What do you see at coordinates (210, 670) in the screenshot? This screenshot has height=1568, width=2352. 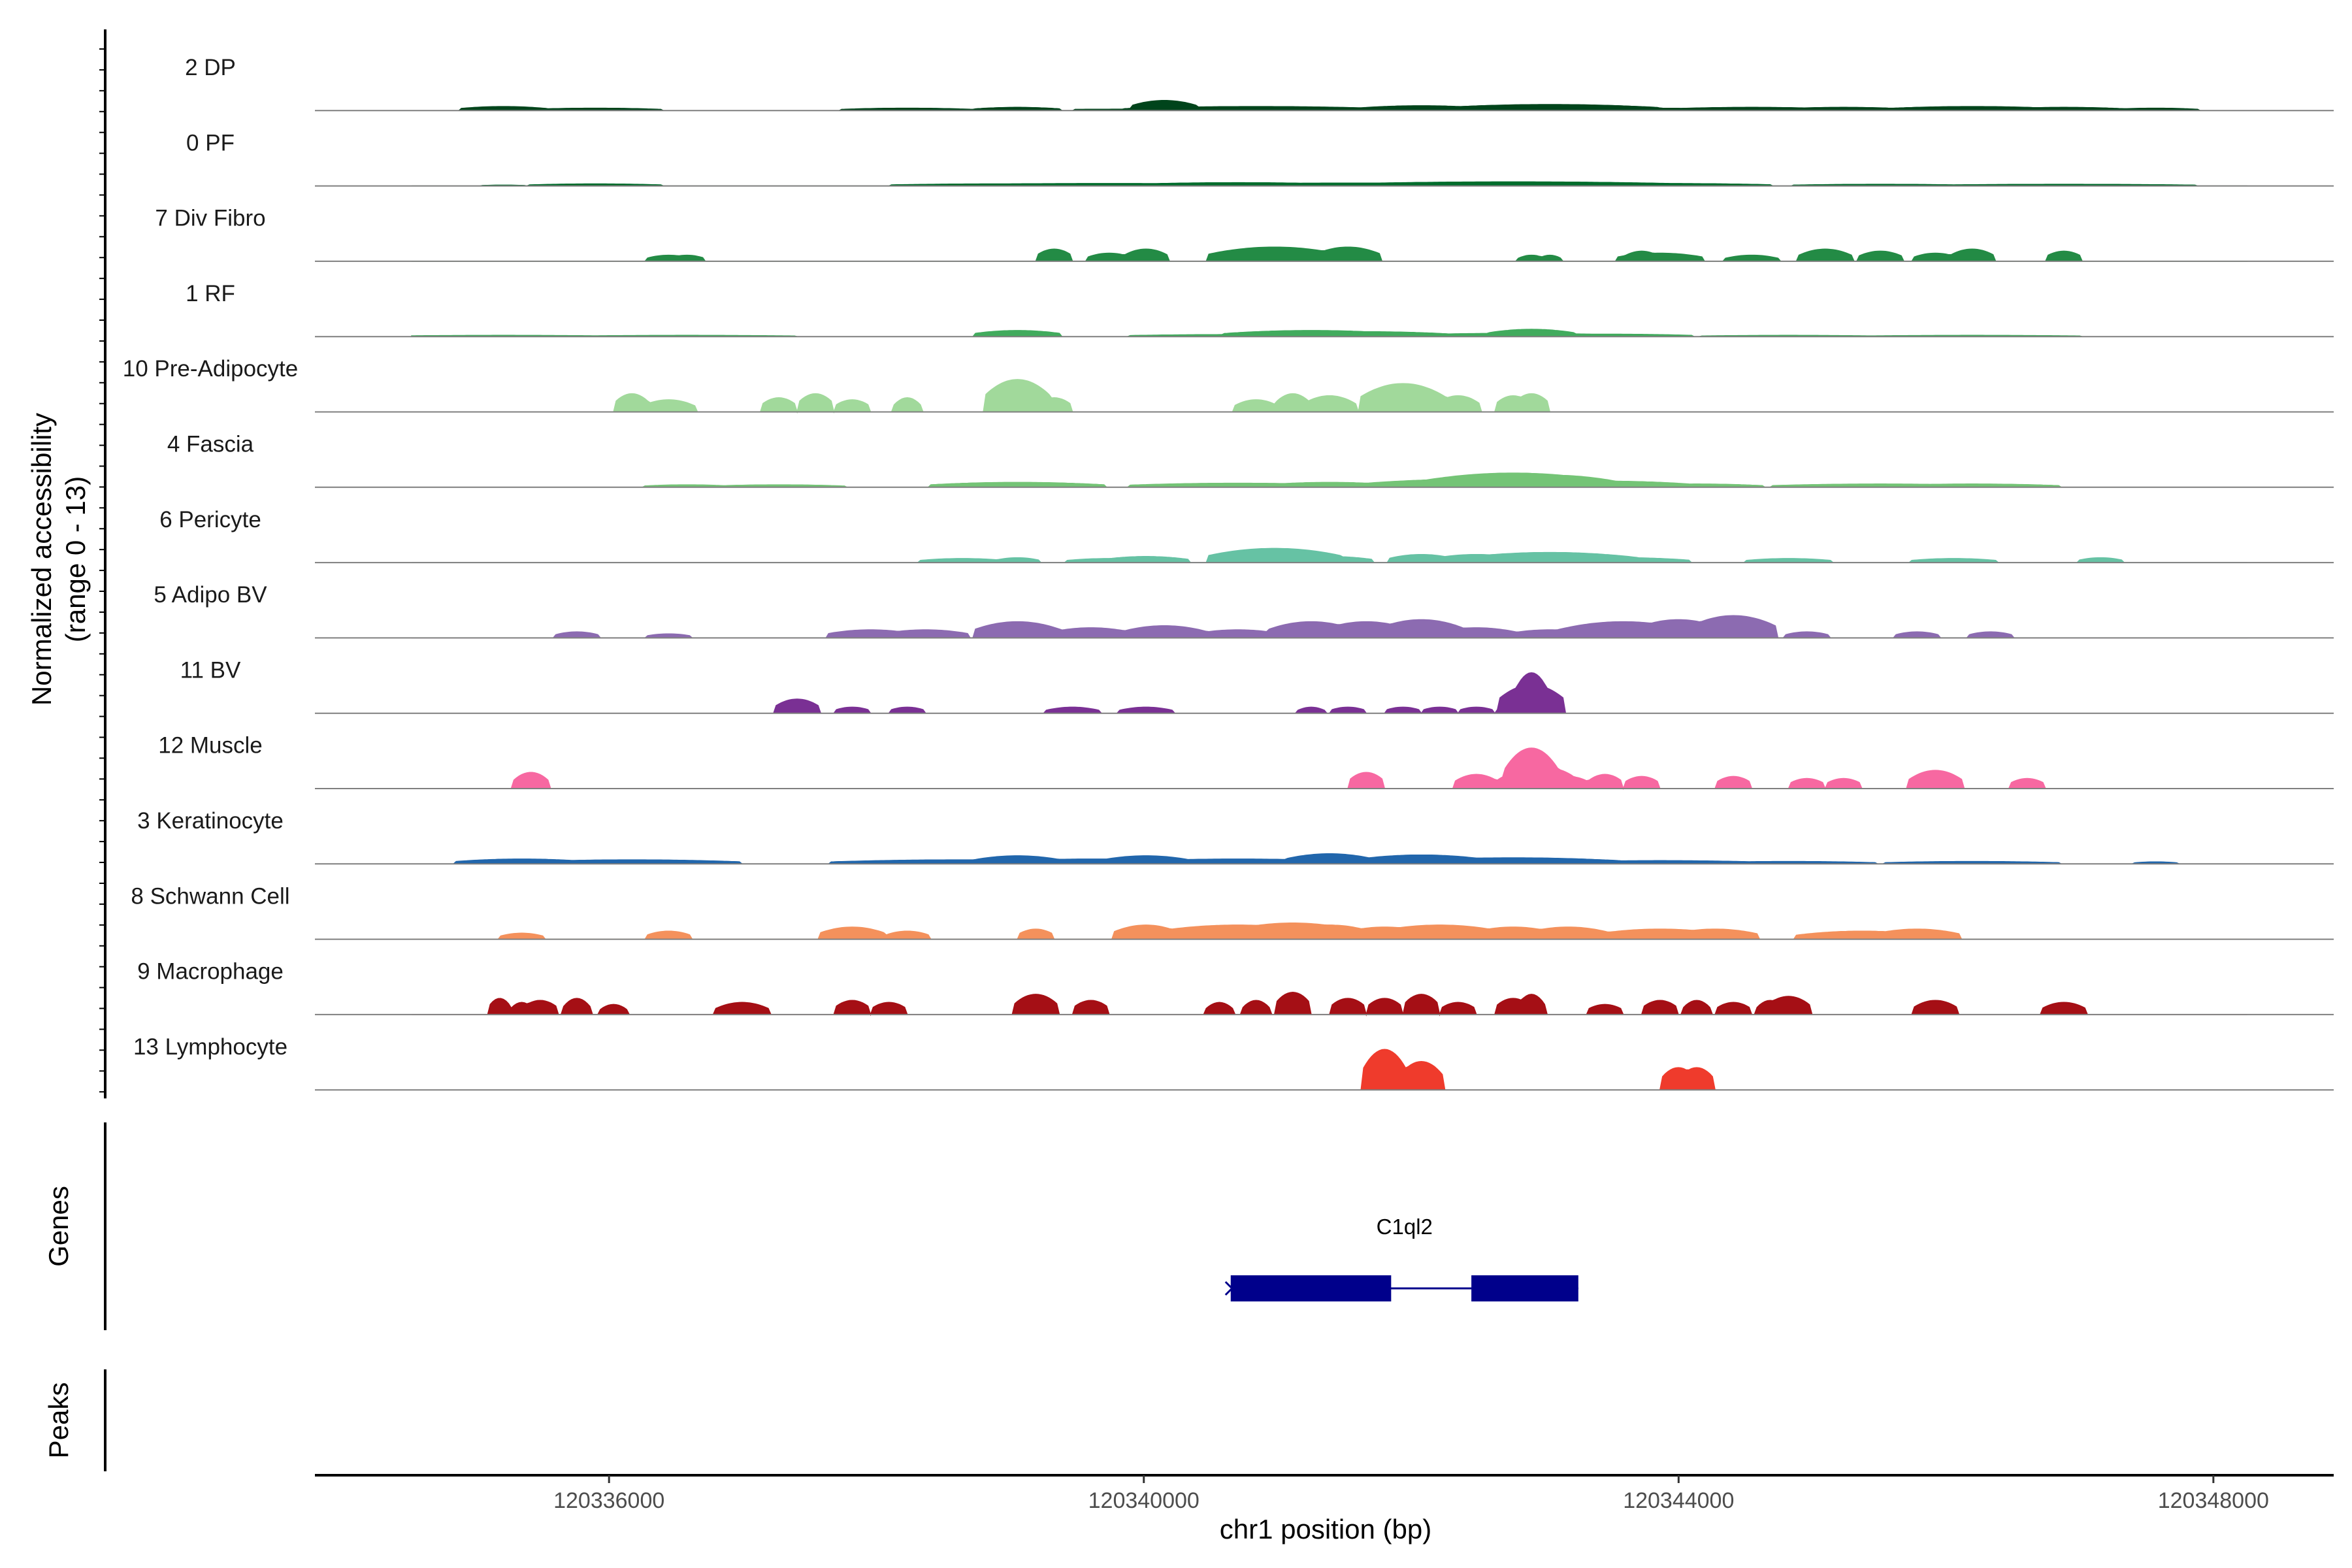 I see `track-label: 11 BV` at bounding box center [210, 670].